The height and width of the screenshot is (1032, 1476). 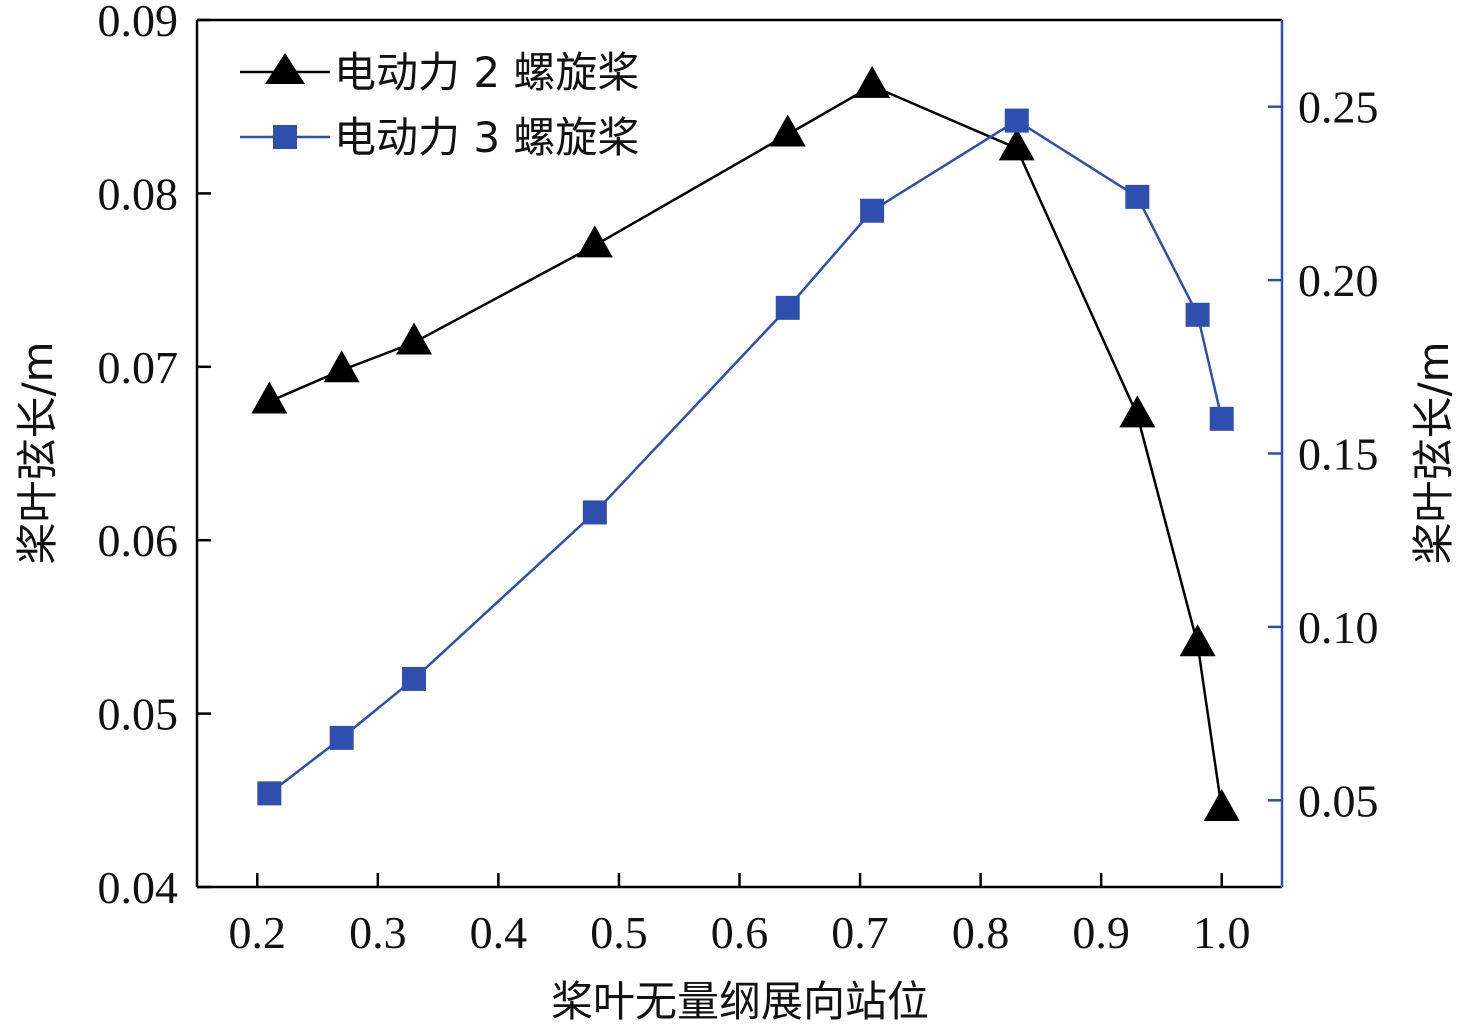 What do you see at coordinates (138, 23) in the screenshot?
I see `left-y-tick-label: 0.09` at bounding box center [138, 23].